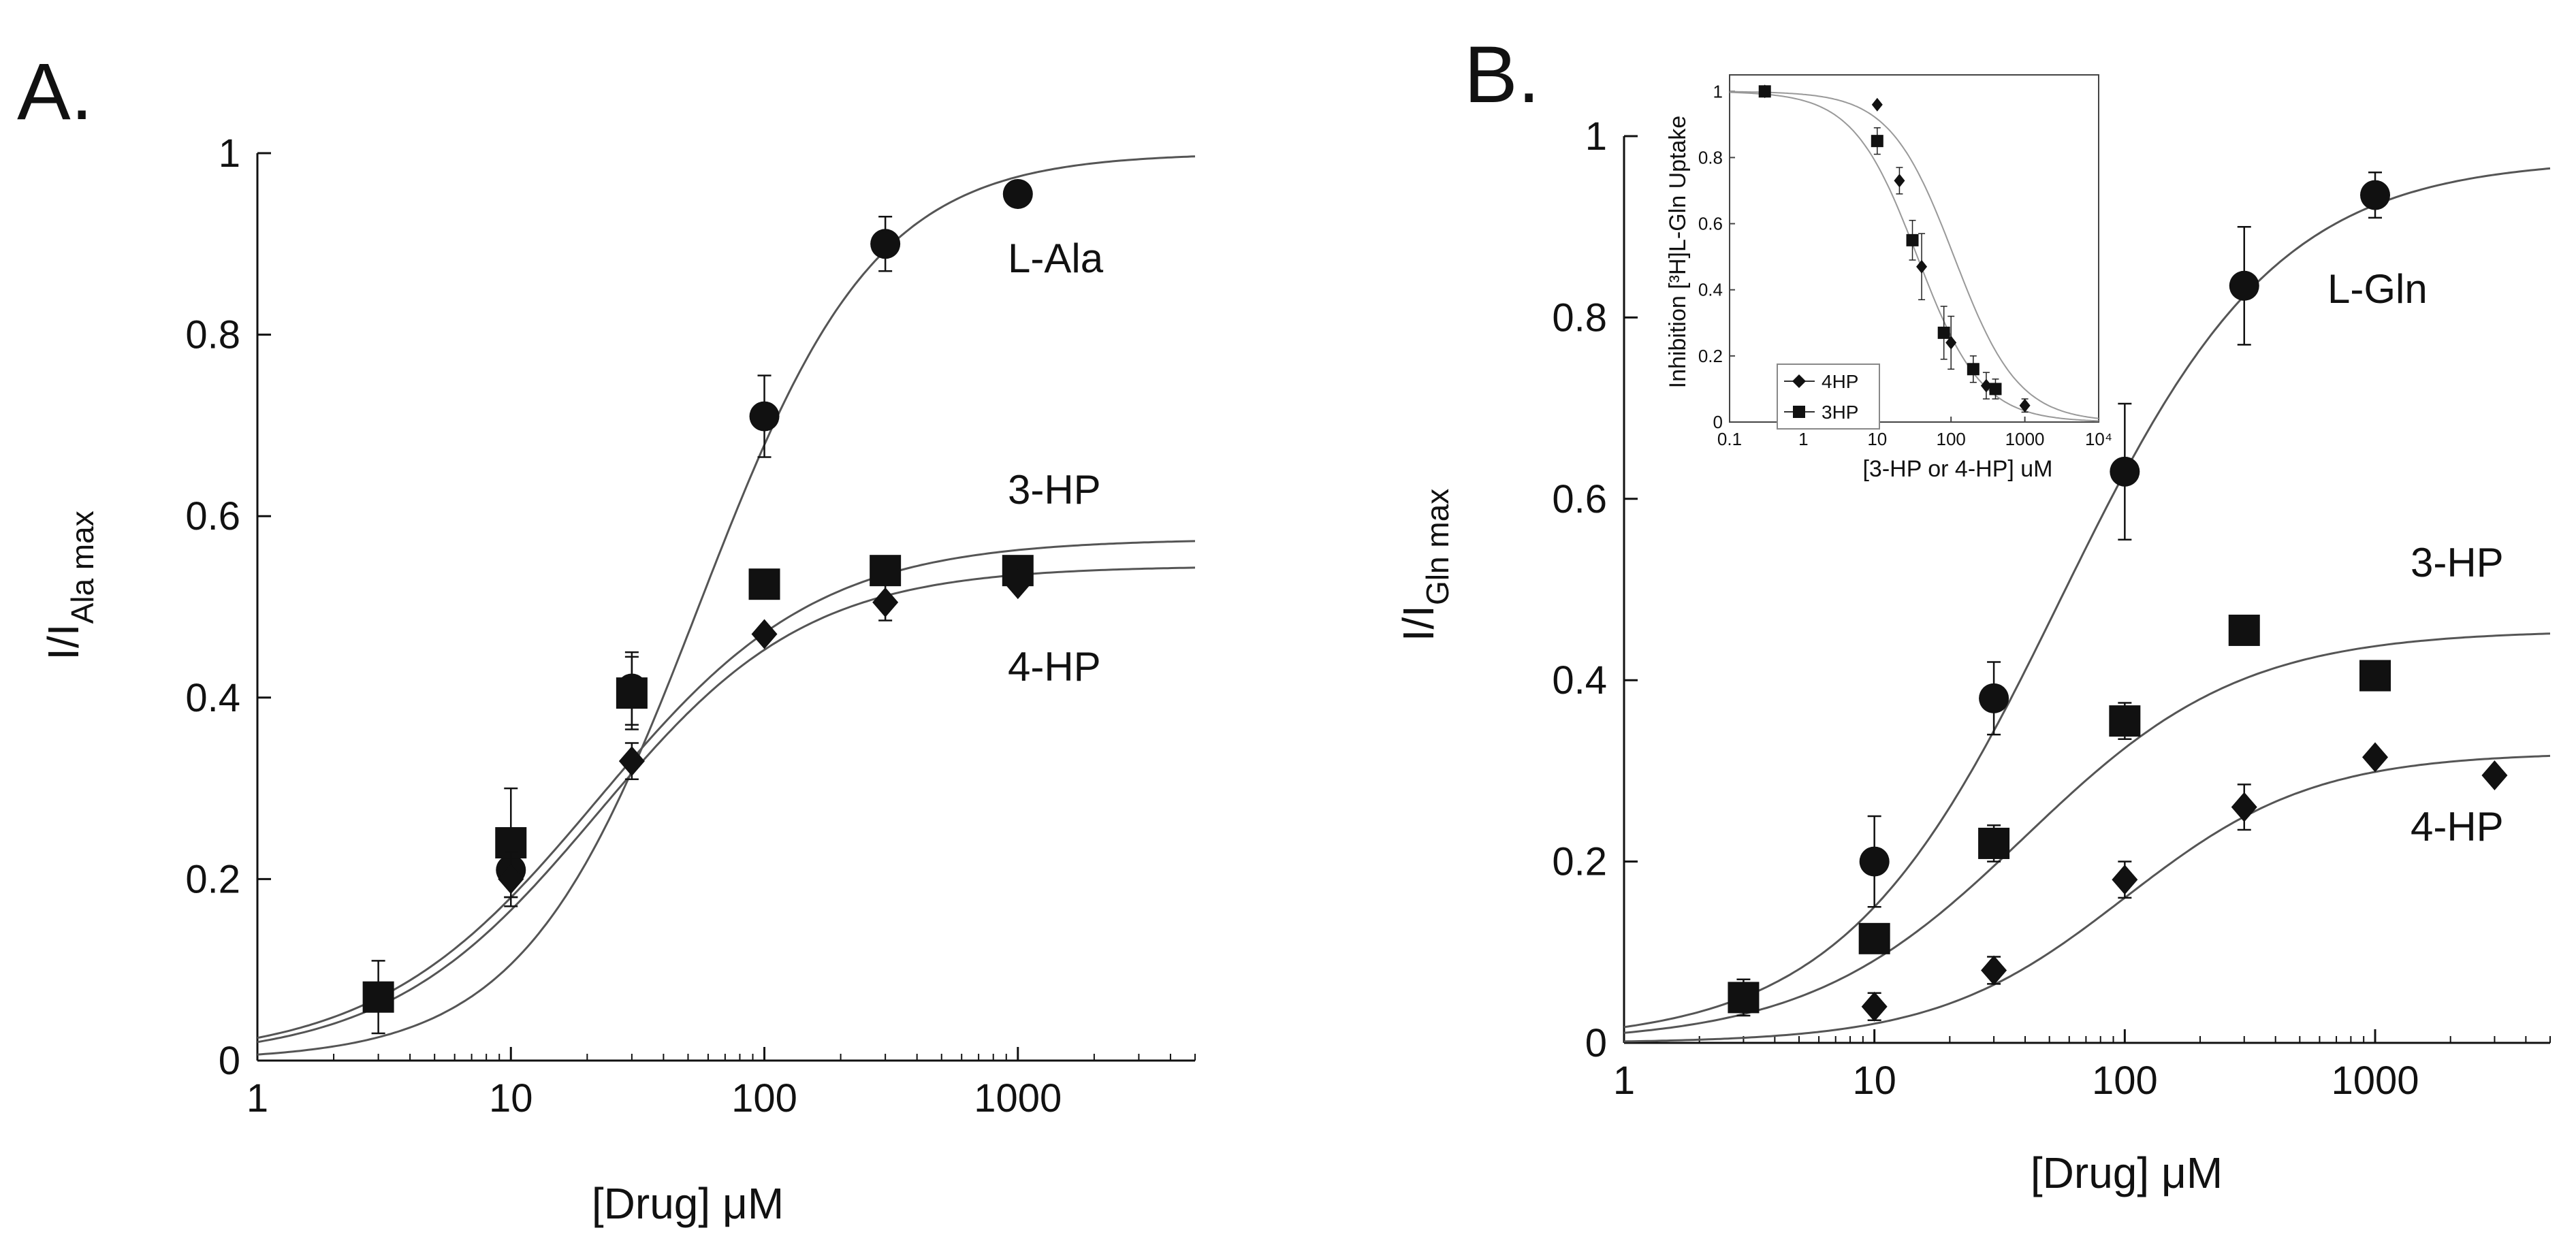 This screenshot has width=2576, height=1243. I want to click on inset-legend-box, so click(1828, 397).